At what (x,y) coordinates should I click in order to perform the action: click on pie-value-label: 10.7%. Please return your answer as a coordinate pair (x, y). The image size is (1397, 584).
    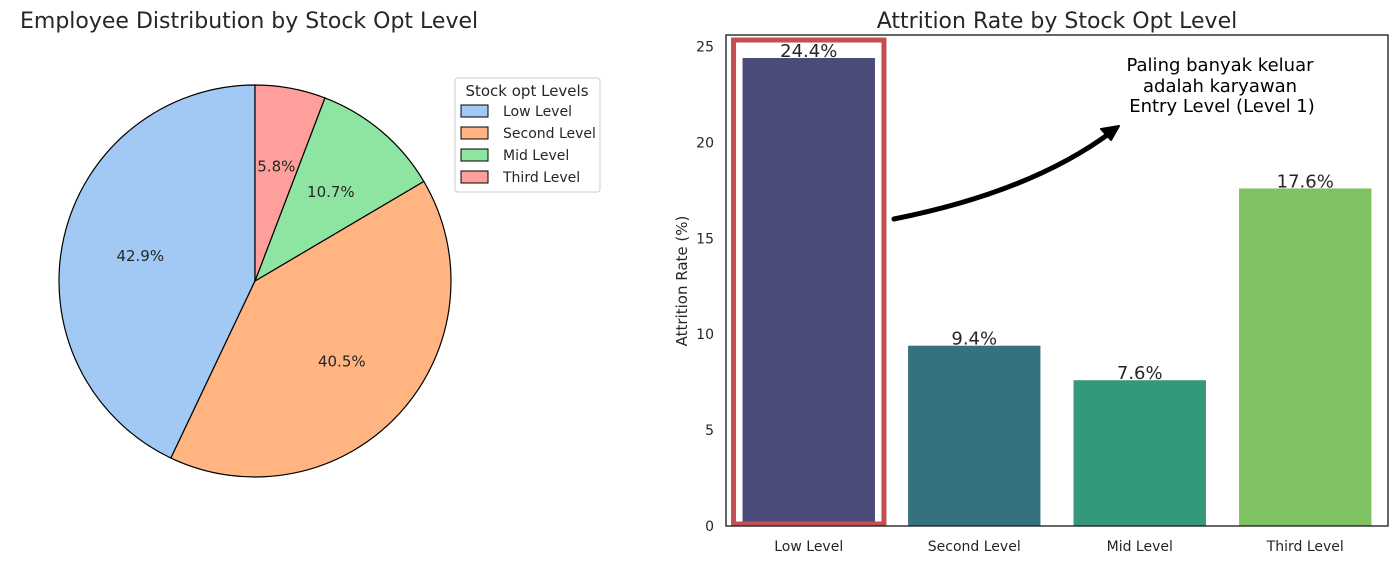
    Looking at the image, I should click on (331, 192).